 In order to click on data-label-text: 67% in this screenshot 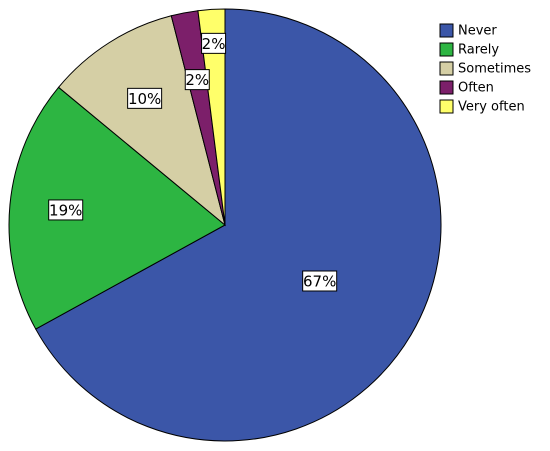, I will do `click(319, 281)`.